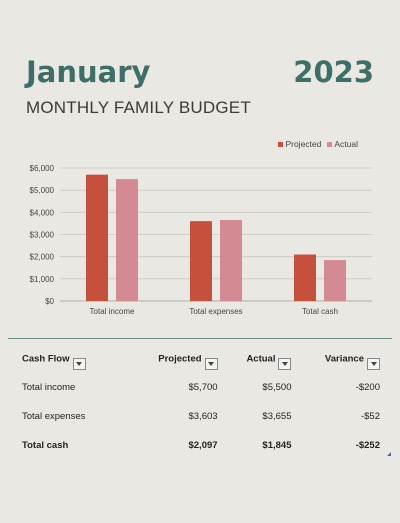  I want to click on table-row: Total income $5,700 $5,500 -$200, so click(197, 387).